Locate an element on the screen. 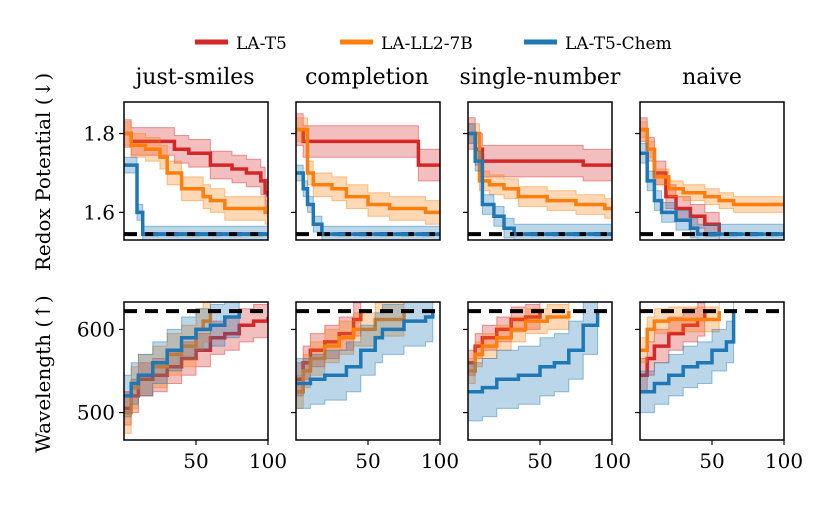 The width and height of the screenshot is (831, 511). panel-redox-single-number is located at coordinates (538, 171).